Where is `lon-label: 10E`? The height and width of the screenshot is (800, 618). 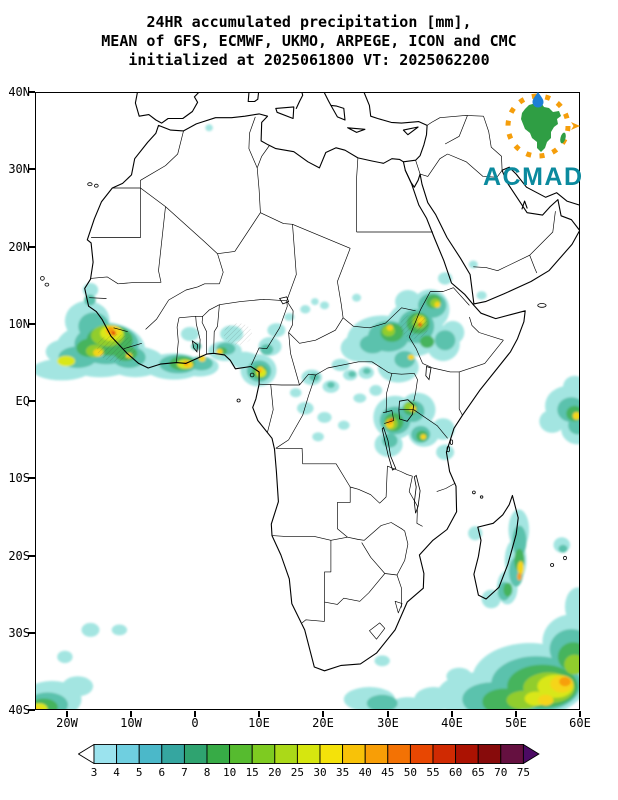
lon-label: 10E is located at coordinates (259, 723).